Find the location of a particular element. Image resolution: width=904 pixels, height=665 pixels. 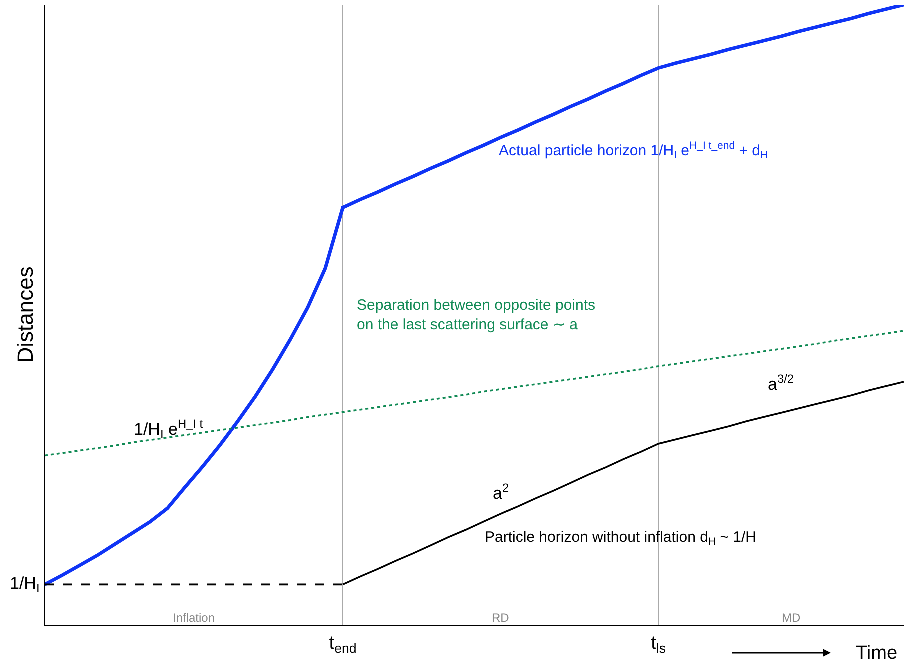

annotation: MD is located at coordinates (791, 618).